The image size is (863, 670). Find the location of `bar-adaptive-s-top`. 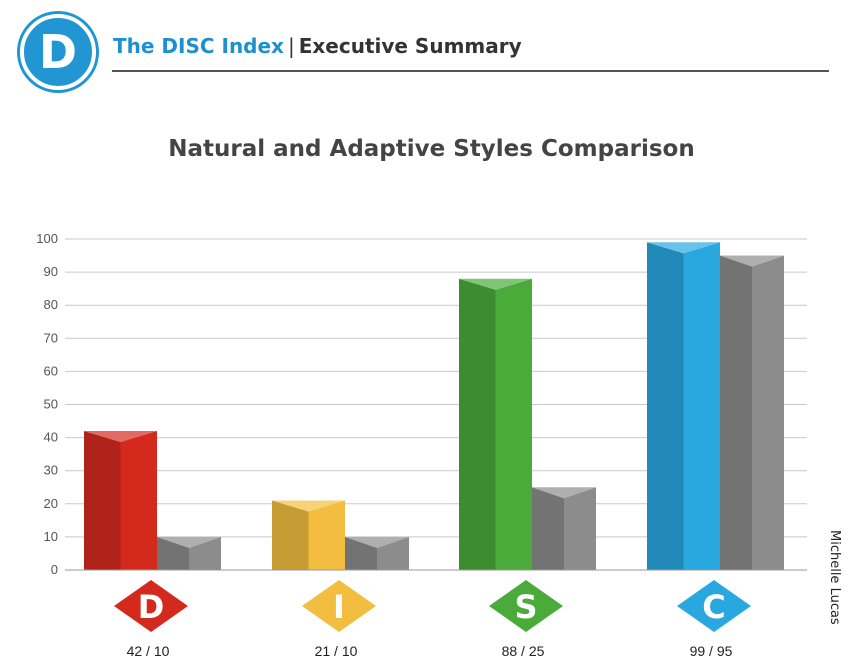

bar-adaptive-s-top is located at coordinates (564, 493).